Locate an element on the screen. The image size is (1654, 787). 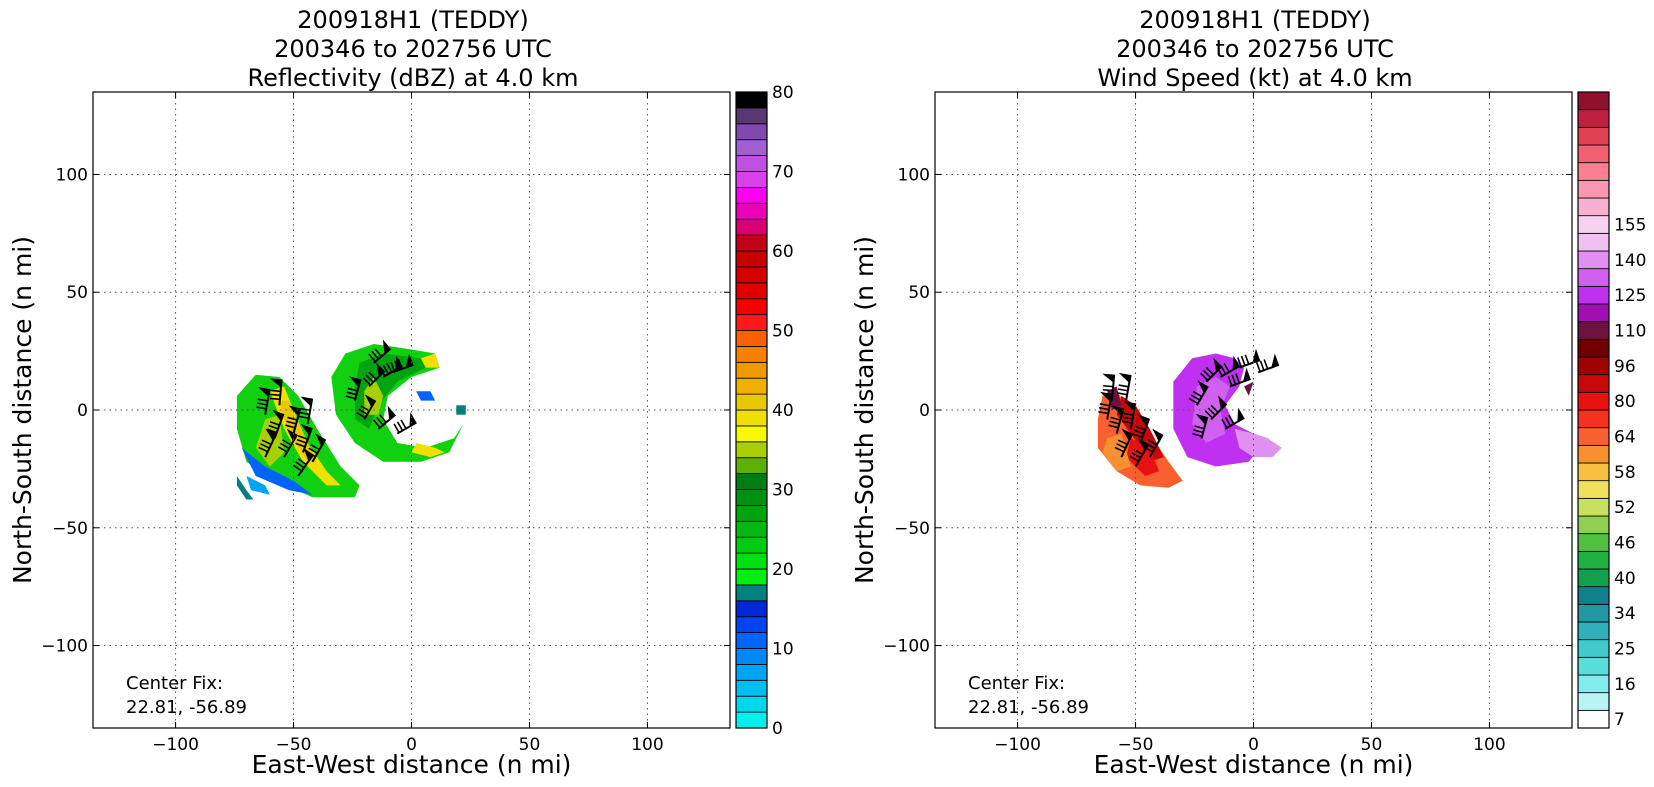
colorbar-tick-label: 80 is located at coordinates (1625, 402).